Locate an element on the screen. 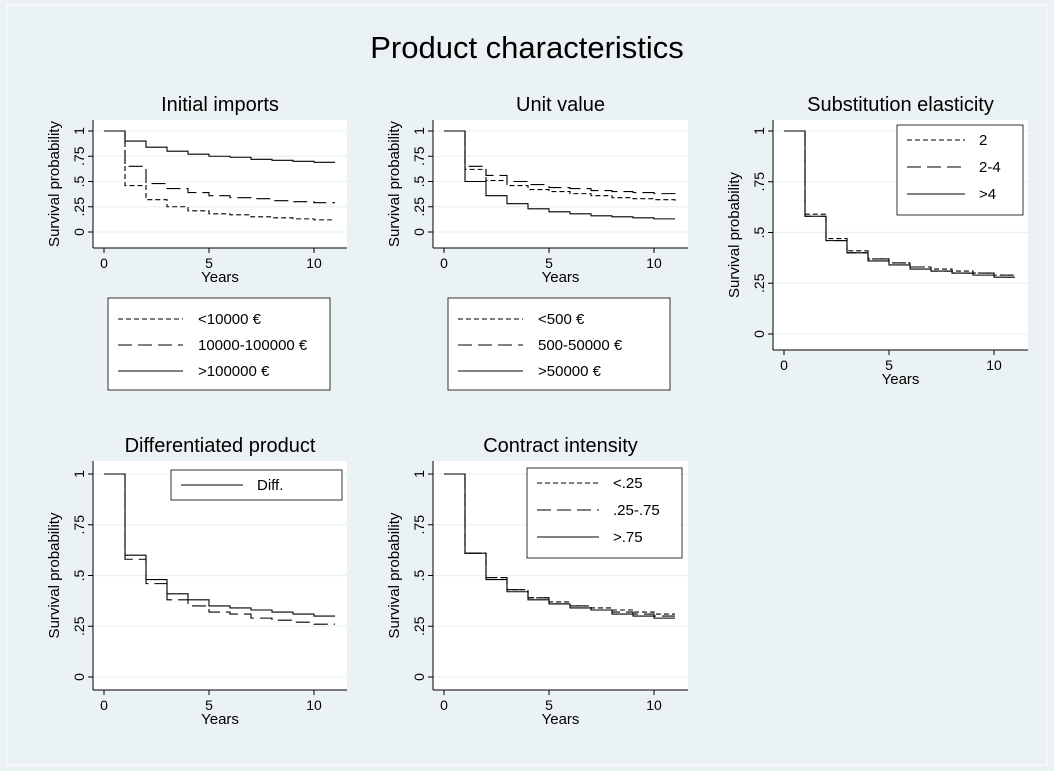 The width and height of the screenshot is (1054, 771). legend-label: .25-.75 is located at coordinates (636, 510).